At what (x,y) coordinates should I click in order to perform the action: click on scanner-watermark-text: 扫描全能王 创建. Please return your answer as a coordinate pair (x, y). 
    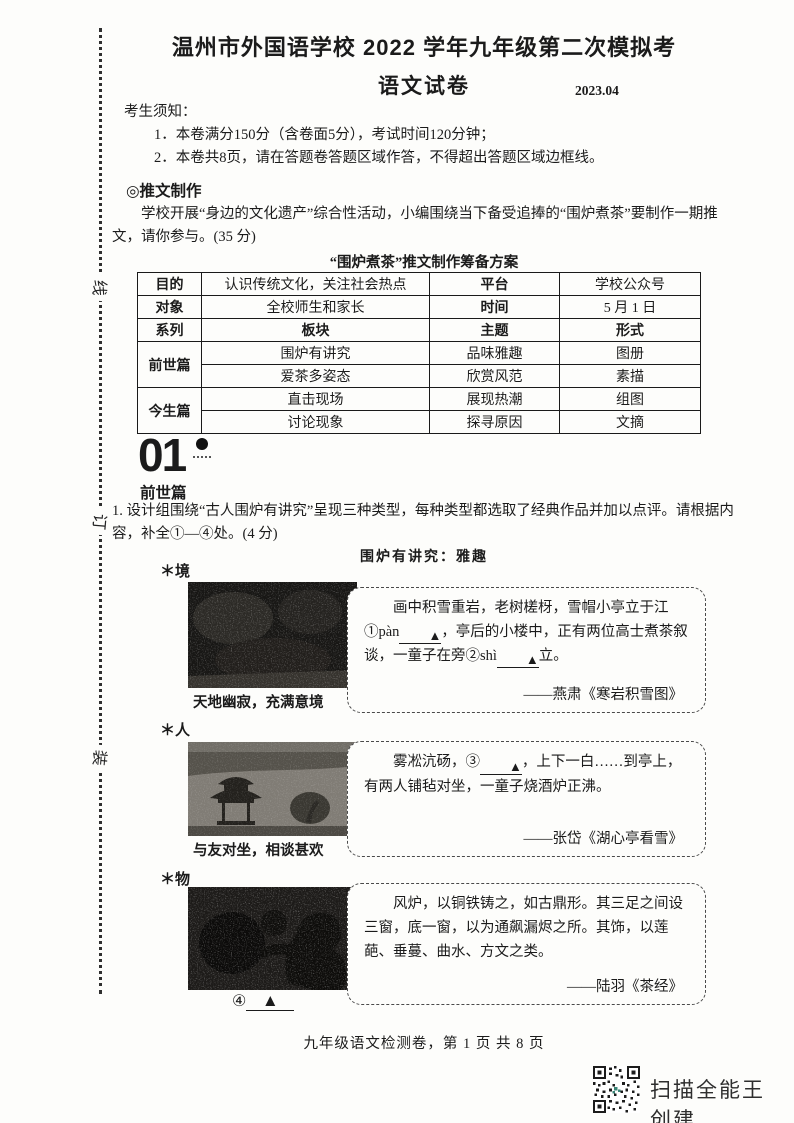
    Looking at the image, I should click on (707, 1101).